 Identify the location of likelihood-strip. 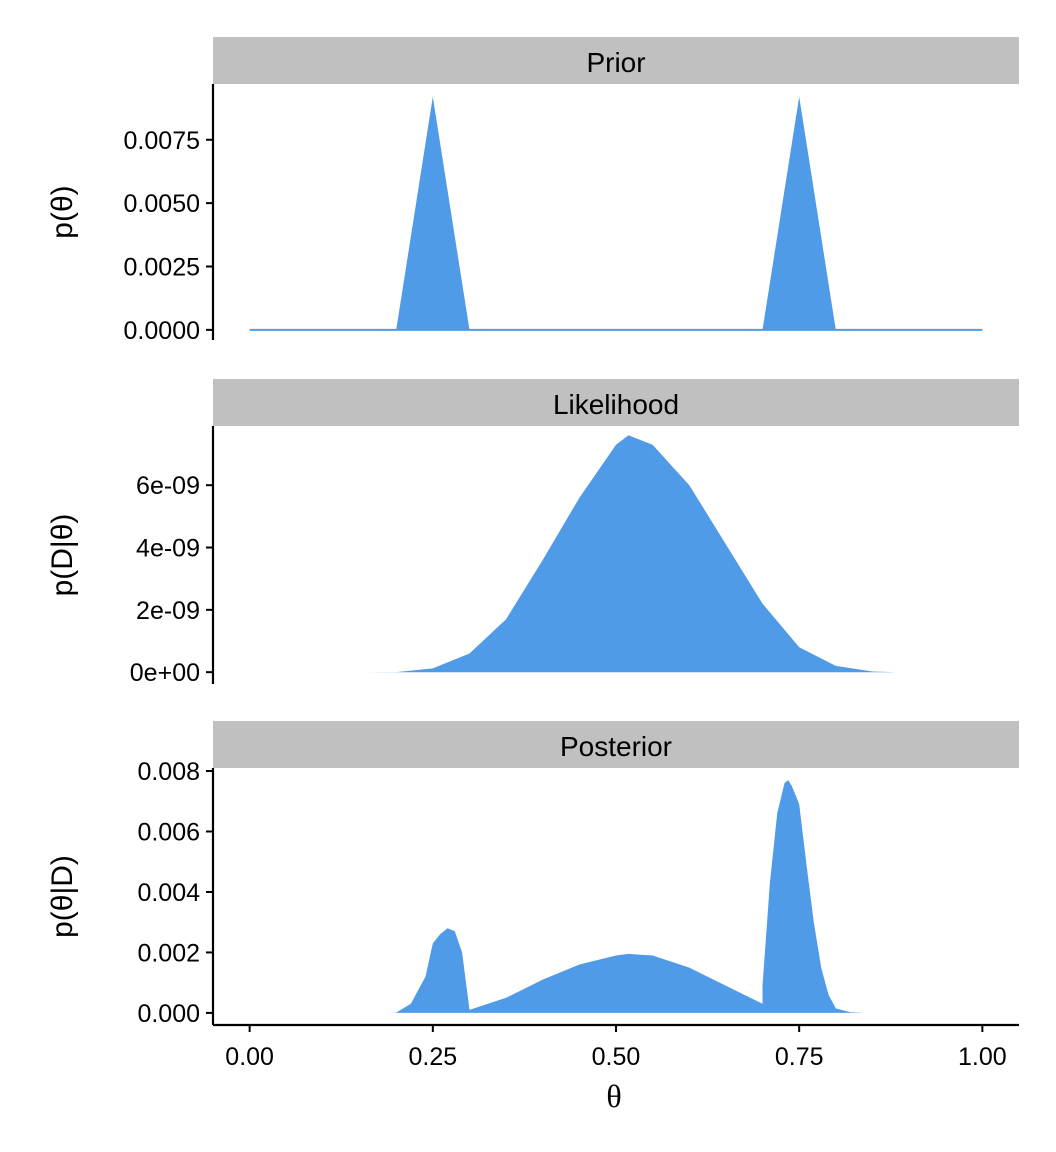
(616, 402).